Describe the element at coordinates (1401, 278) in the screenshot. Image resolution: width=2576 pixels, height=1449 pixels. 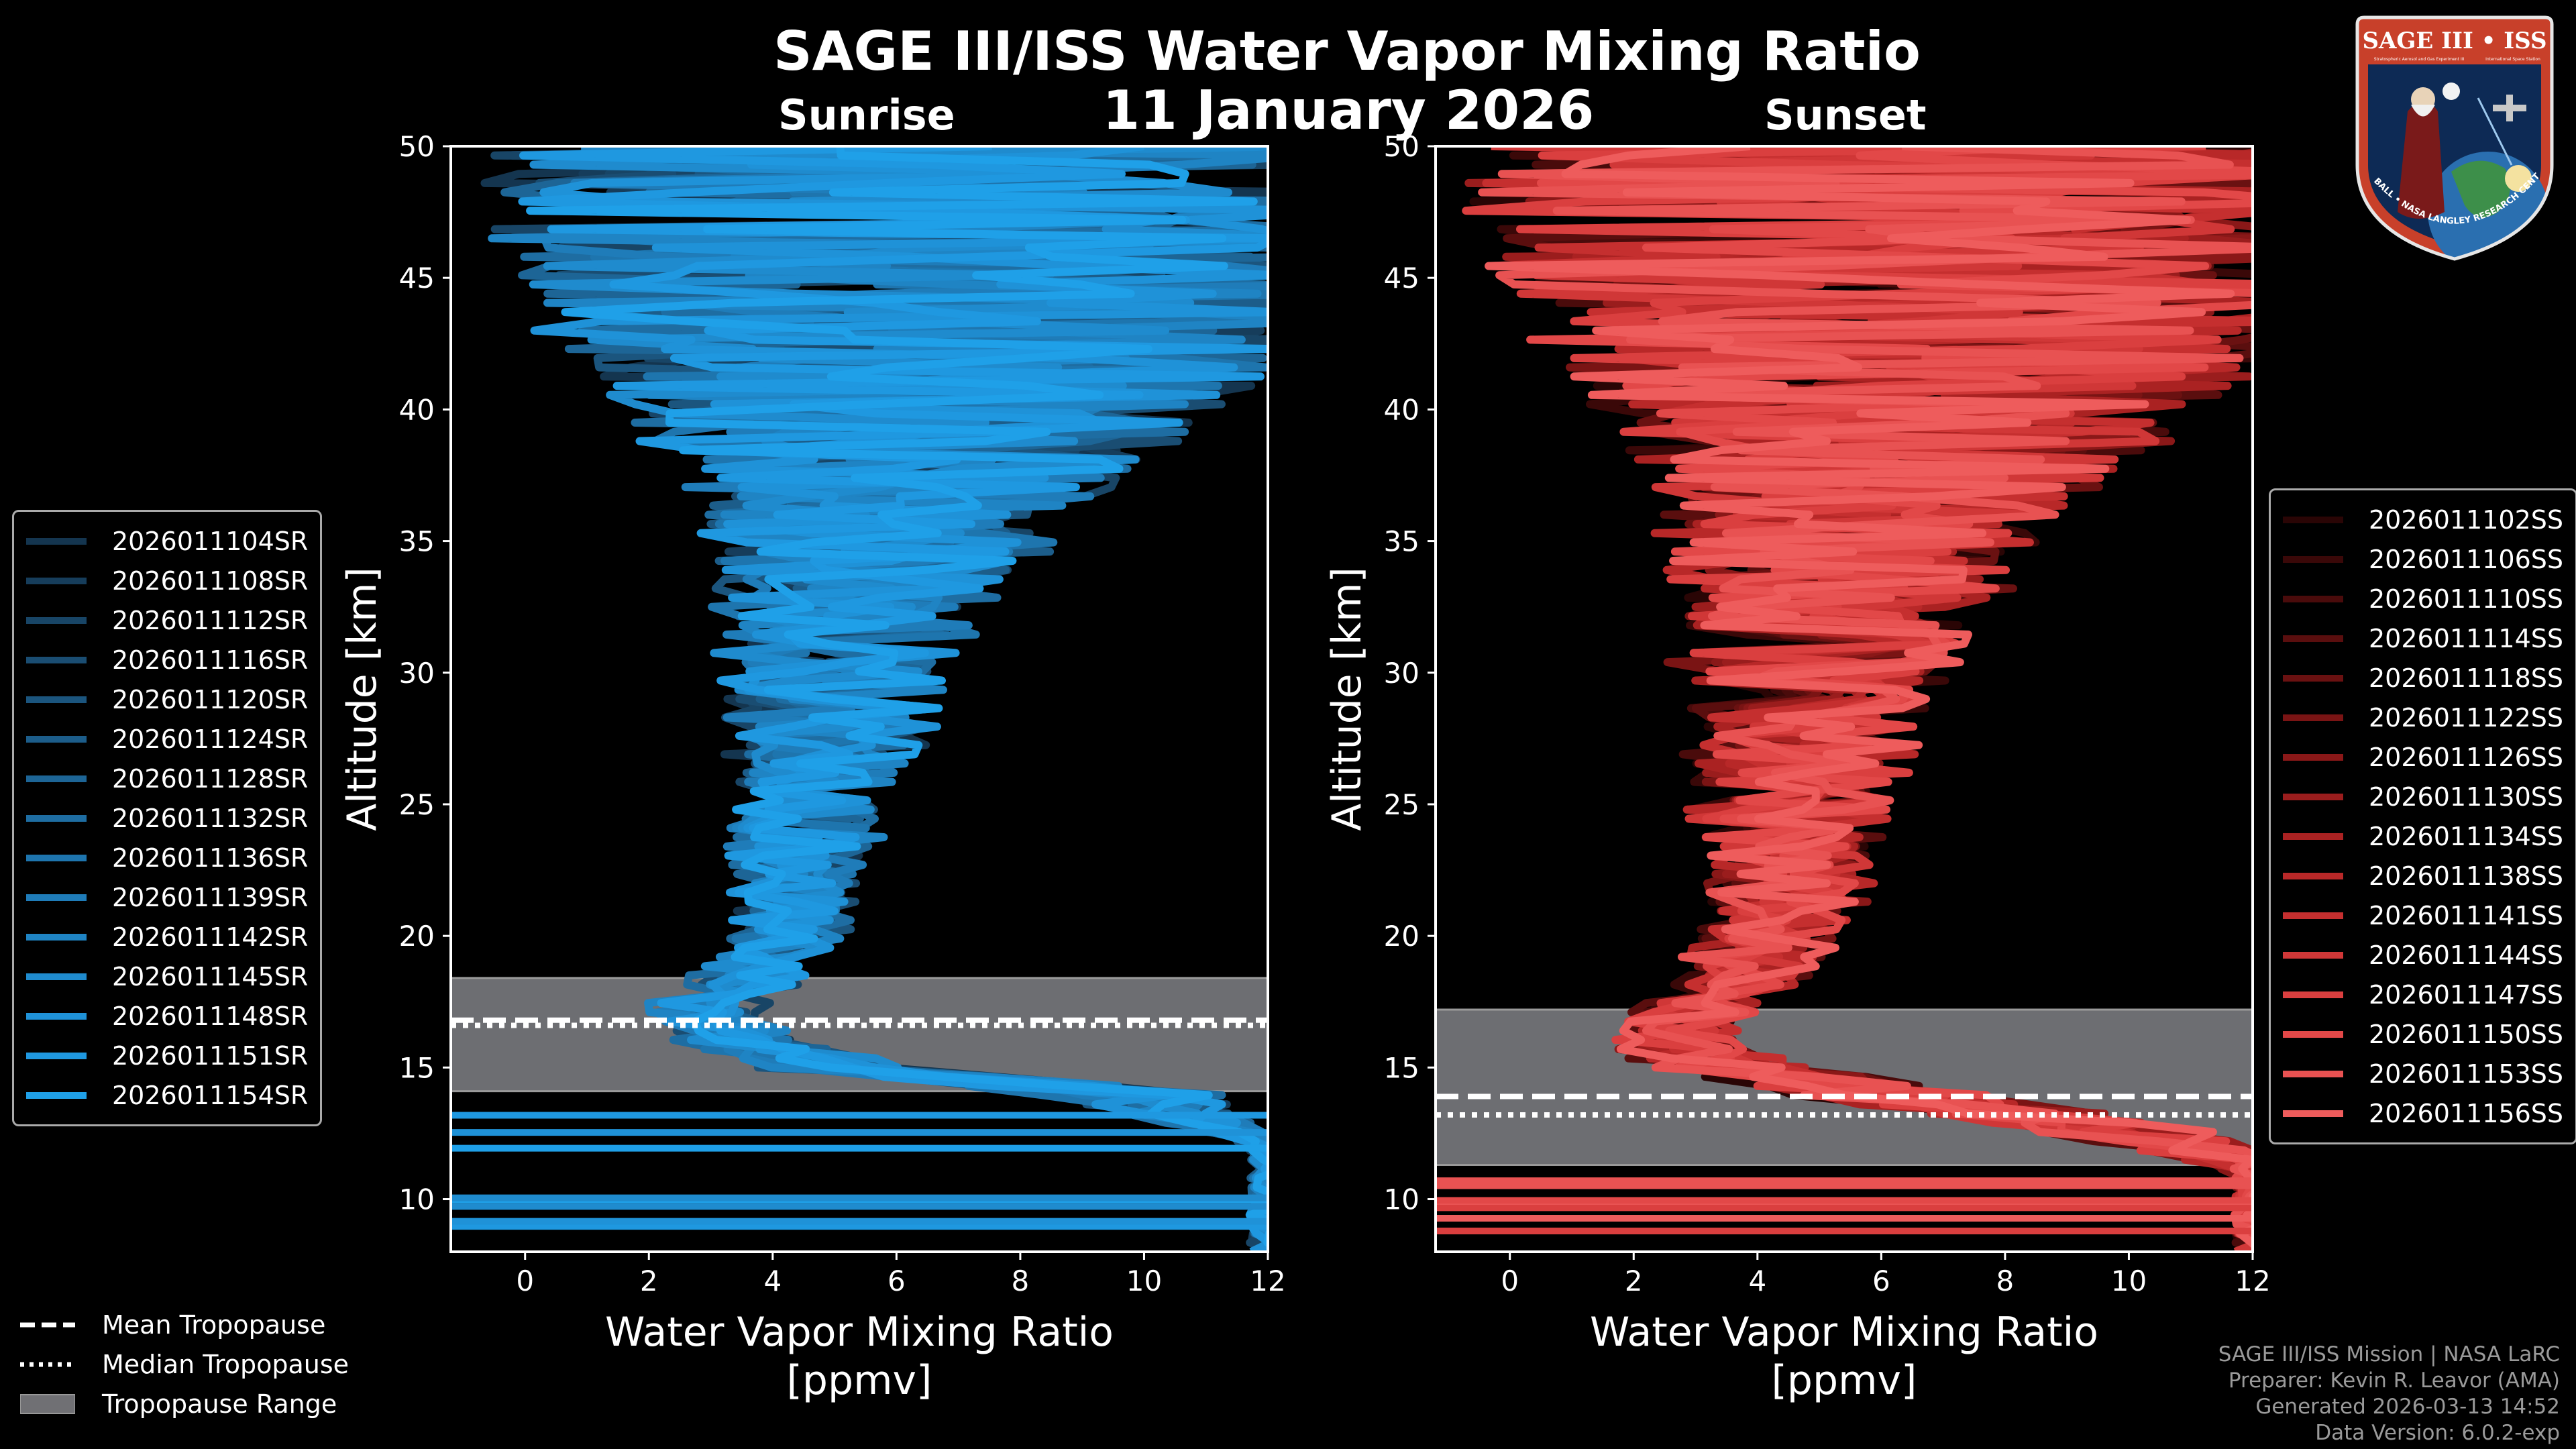
I see `y-tick-label: 45` at that location.